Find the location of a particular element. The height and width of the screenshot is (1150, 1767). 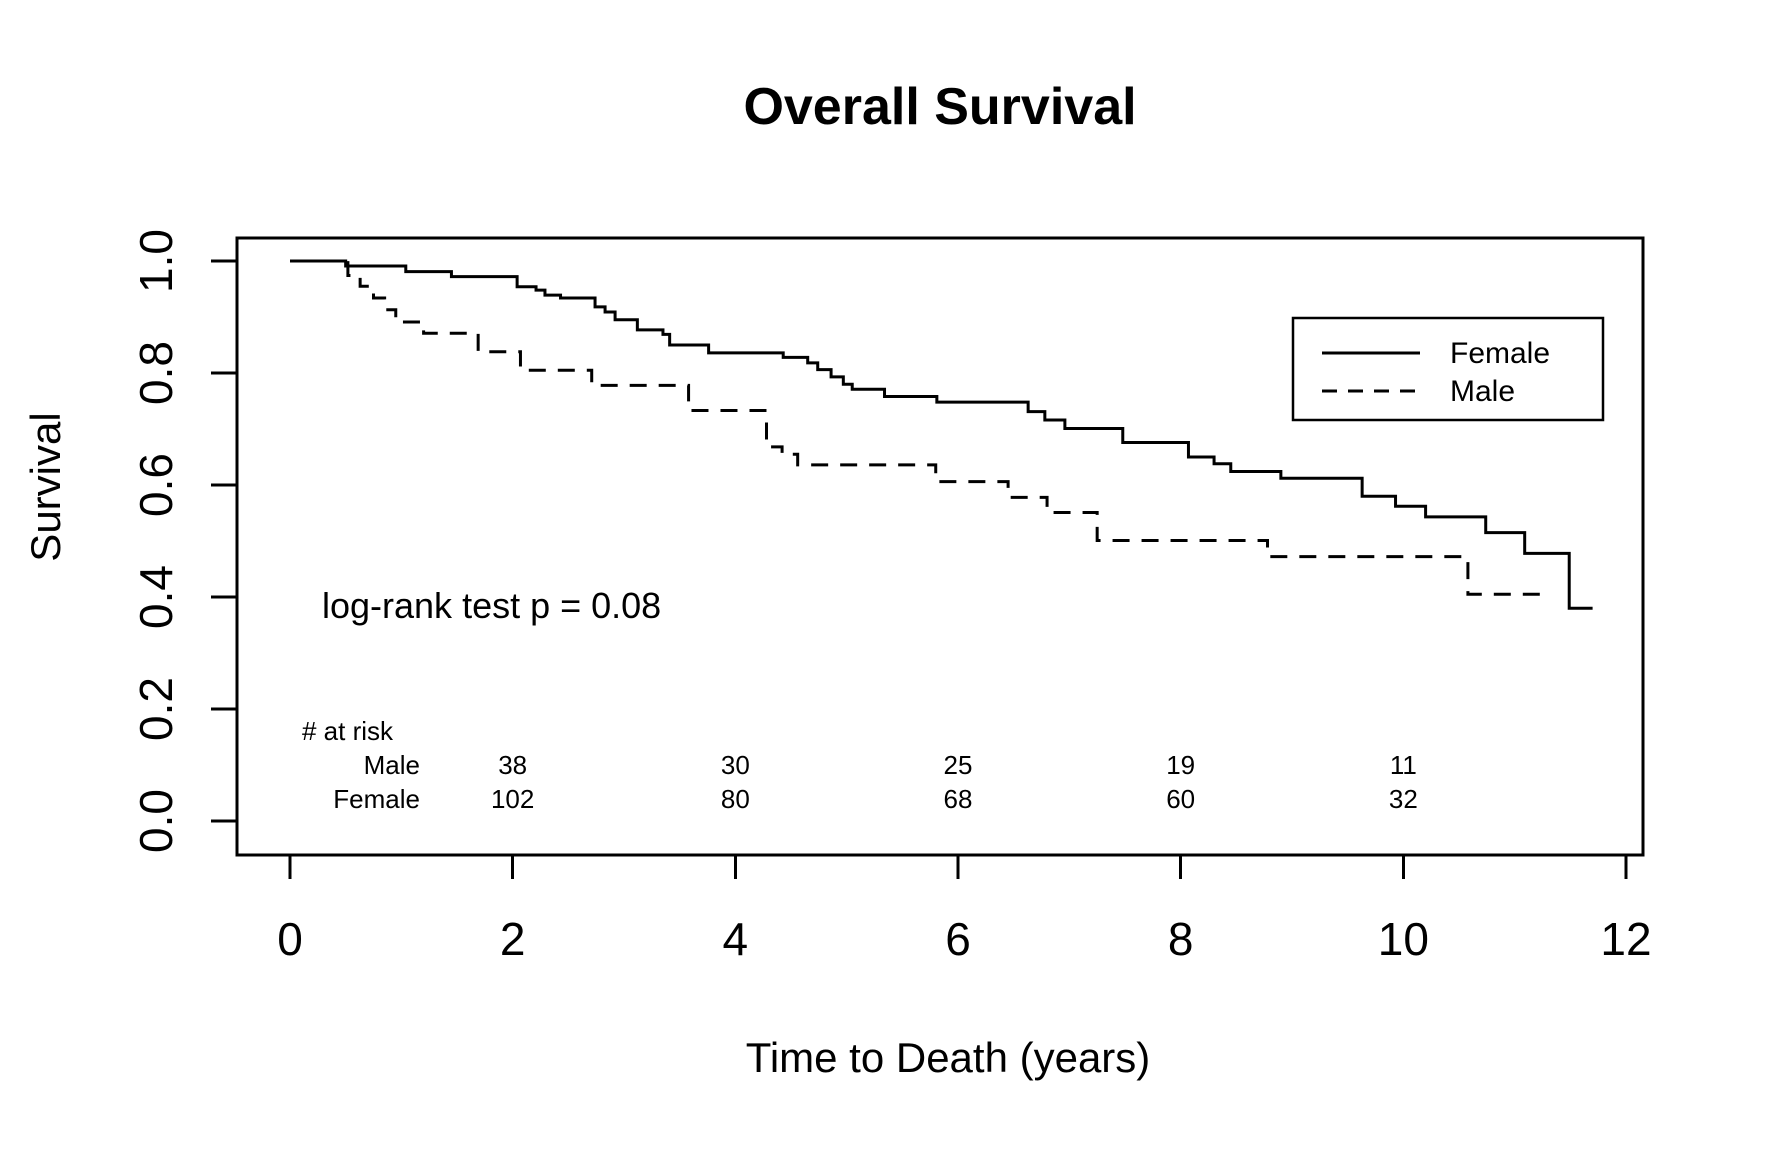

legend-box is located at coordinates (1448, 369).